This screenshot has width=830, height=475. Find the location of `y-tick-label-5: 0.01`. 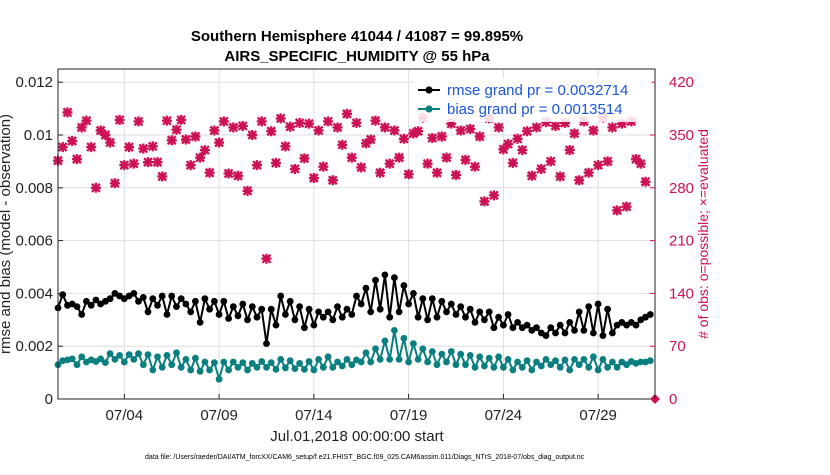

y-tick-label-5: 0.01 is located at coordinates (38, 135).